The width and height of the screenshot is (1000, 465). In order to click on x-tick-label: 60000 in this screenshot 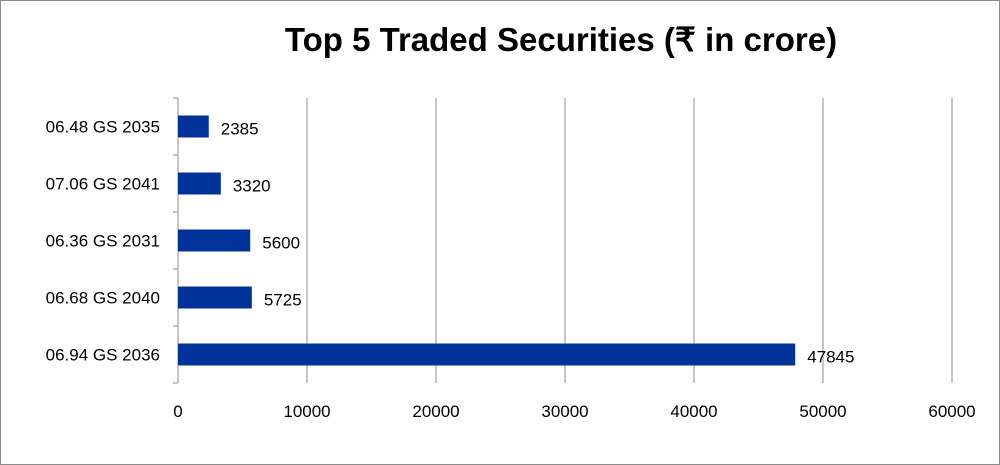, I will do `click(951, 411)`.